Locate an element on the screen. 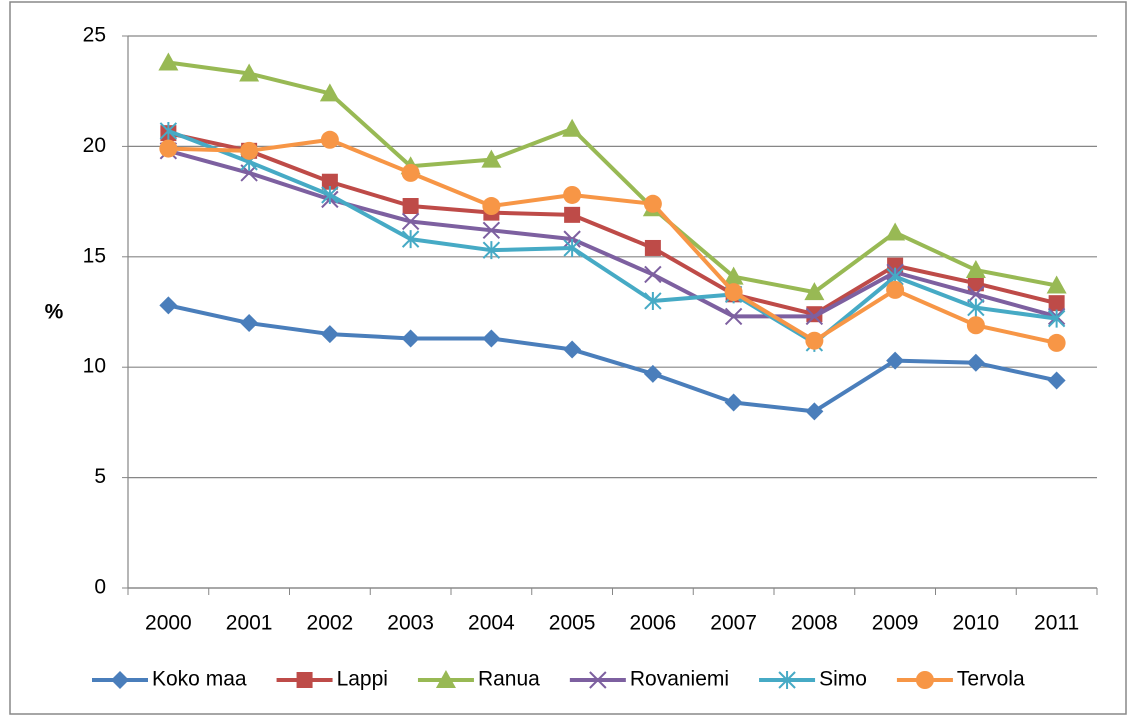  x-tick-label: 2007 is located at coordinates (733, 623).